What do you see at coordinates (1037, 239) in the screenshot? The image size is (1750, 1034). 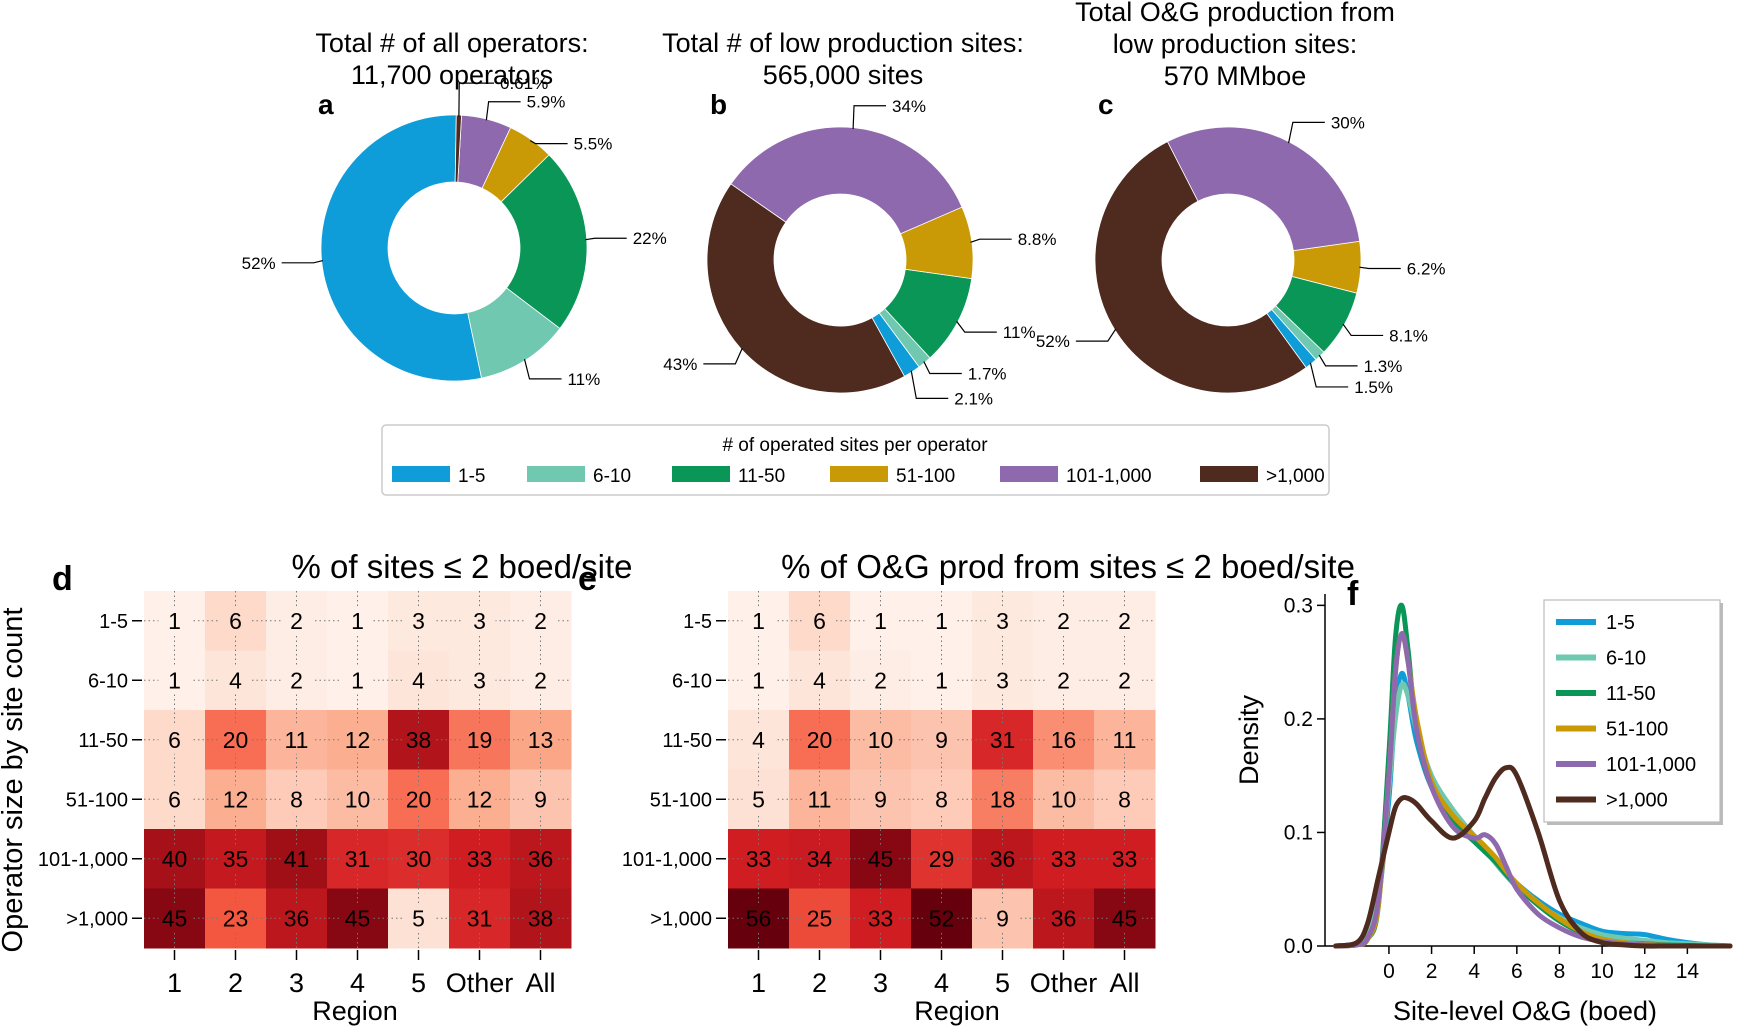 I see `pie-b-label-51-100: 8.8%` at bounding box center [1037, 239].